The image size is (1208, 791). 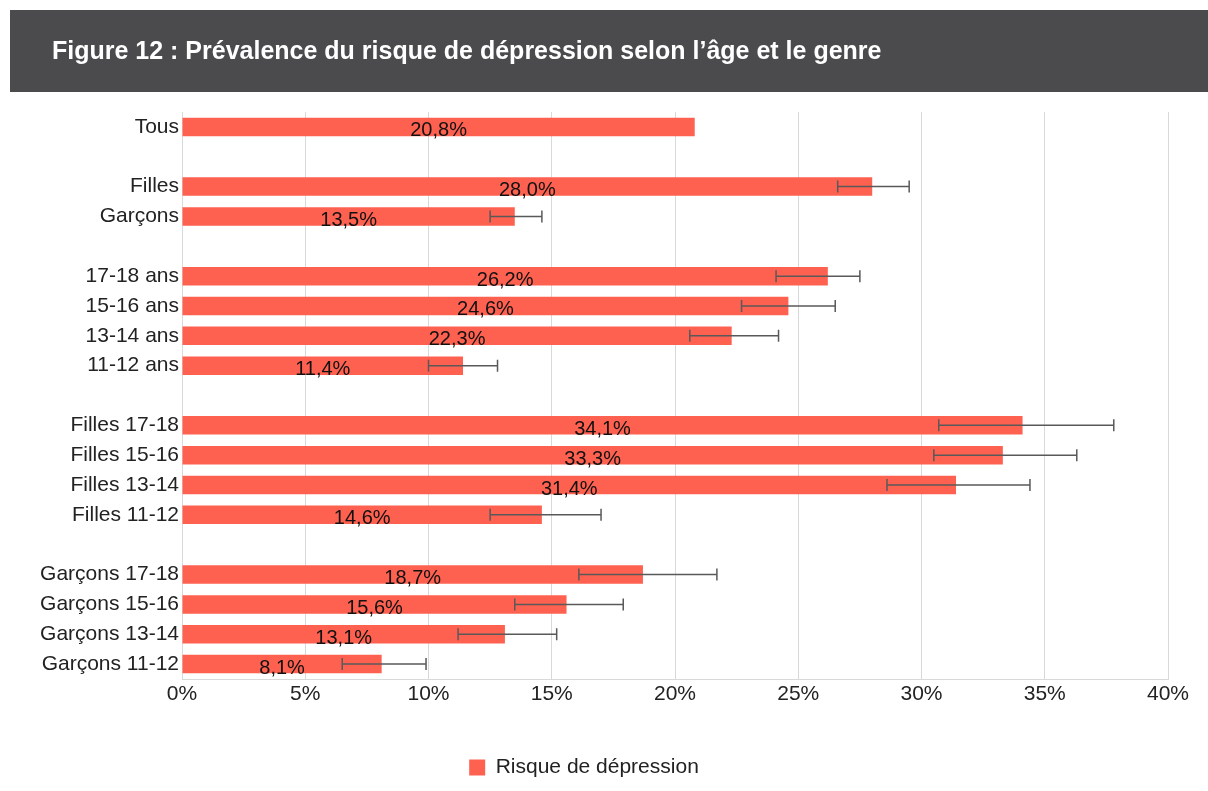 I want to click on x-tick-label: 40%, so click(x=1168, y=693).